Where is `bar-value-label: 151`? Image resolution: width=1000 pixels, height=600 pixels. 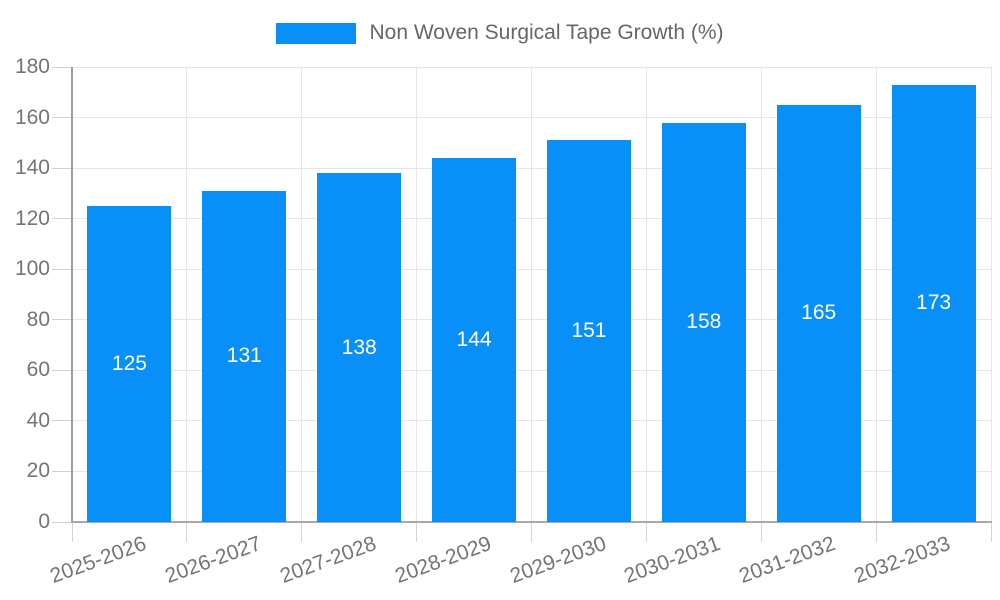
bar-value-label: 151 is located at coordinates (589, 331).